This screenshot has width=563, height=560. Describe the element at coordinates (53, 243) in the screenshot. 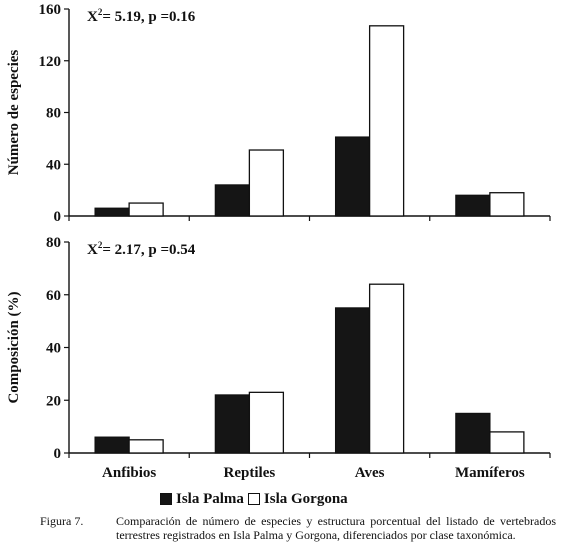

I see `panel2-y-tick-label: 80` at that location.